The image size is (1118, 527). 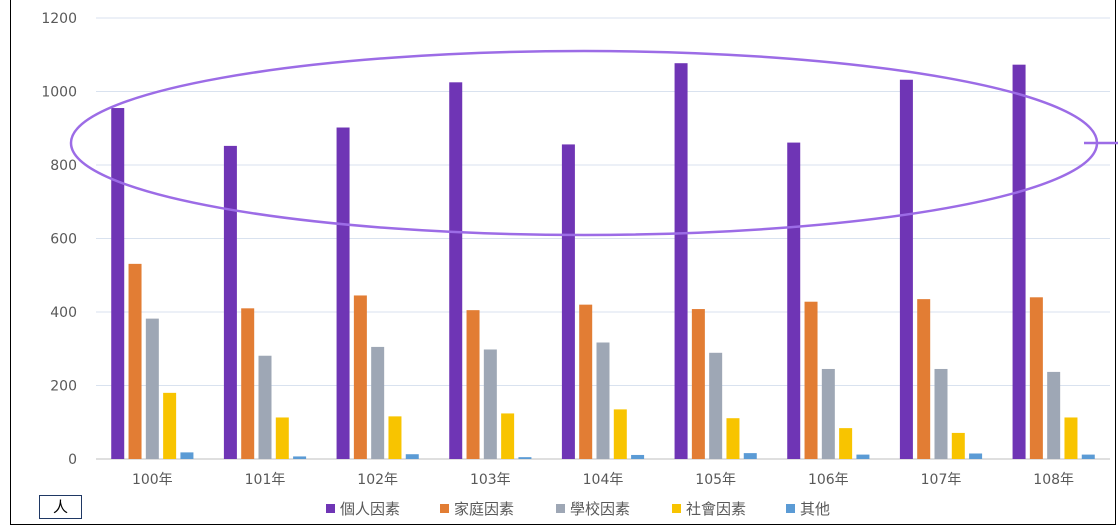 What do you see at coordinates (484, 509) in the screenshot?
I see `legend-label: 家庭因素` at bounding box center [484, 509].